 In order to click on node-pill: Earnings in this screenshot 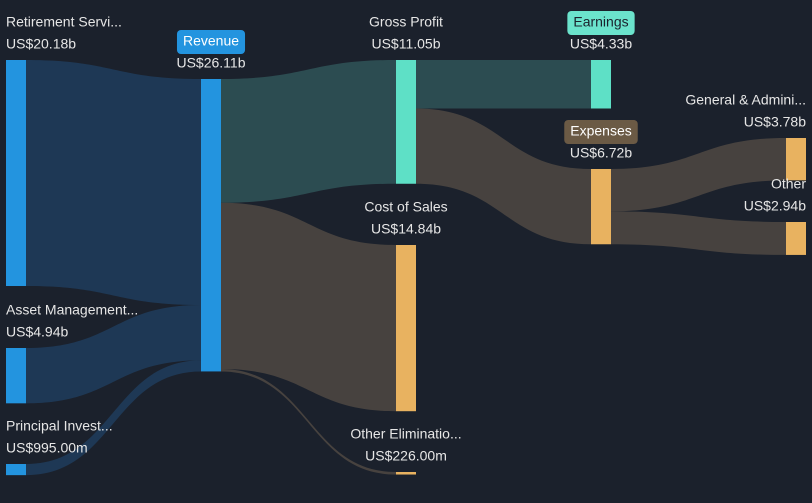, I will do `click(601, 23)`.